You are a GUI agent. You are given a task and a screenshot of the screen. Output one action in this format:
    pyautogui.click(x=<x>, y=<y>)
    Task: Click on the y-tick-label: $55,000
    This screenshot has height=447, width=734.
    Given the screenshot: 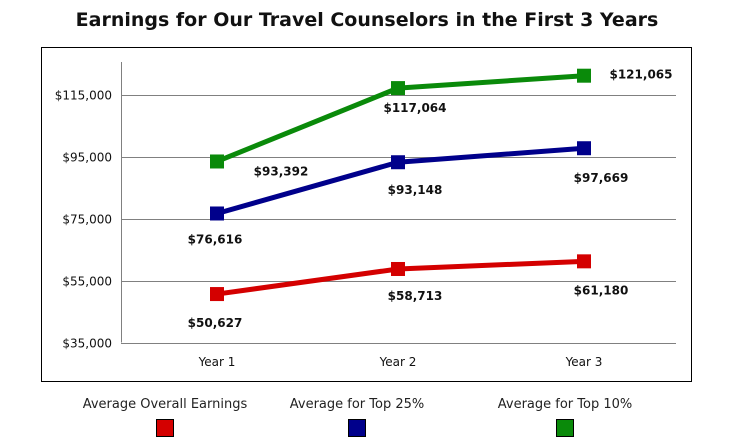 What is the action you would take?
    pyautogui.click(x=87, y=282)
    